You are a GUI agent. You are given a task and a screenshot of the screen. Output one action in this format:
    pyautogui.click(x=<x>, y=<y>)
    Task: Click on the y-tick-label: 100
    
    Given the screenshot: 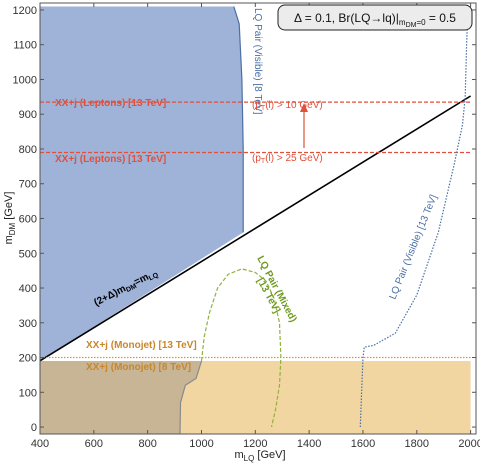 What is the action you would take?
    pyautogui.click(x=28, y=393)
    